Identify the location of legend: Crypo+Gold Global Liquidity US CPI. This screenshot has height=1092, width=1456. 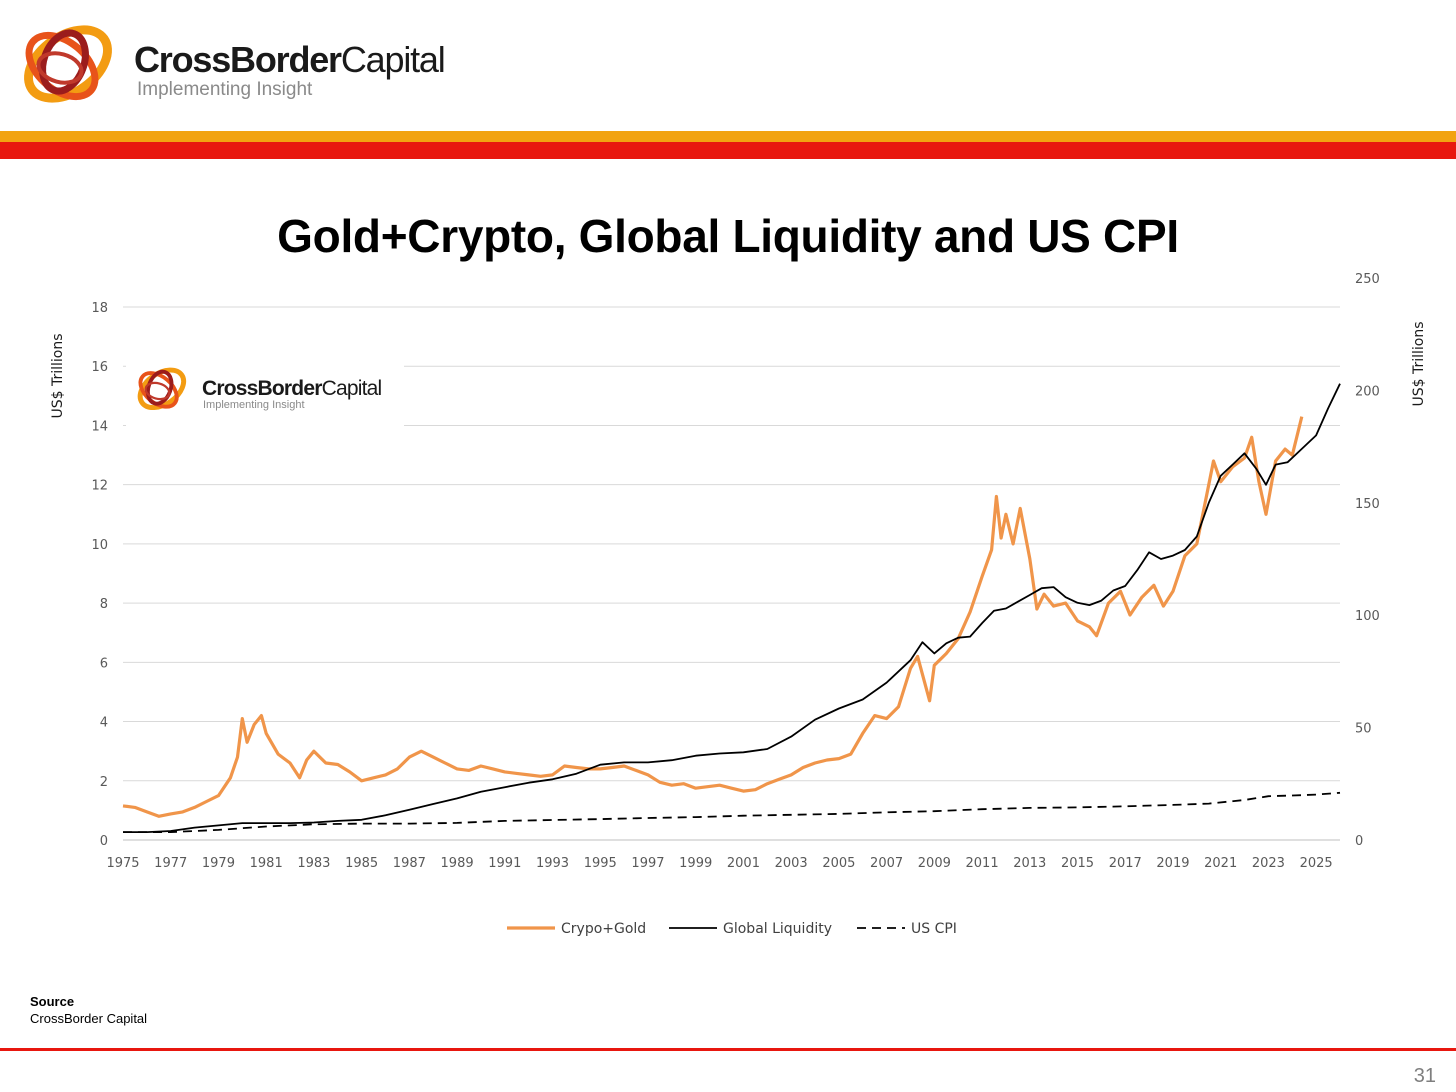
(732, 929).